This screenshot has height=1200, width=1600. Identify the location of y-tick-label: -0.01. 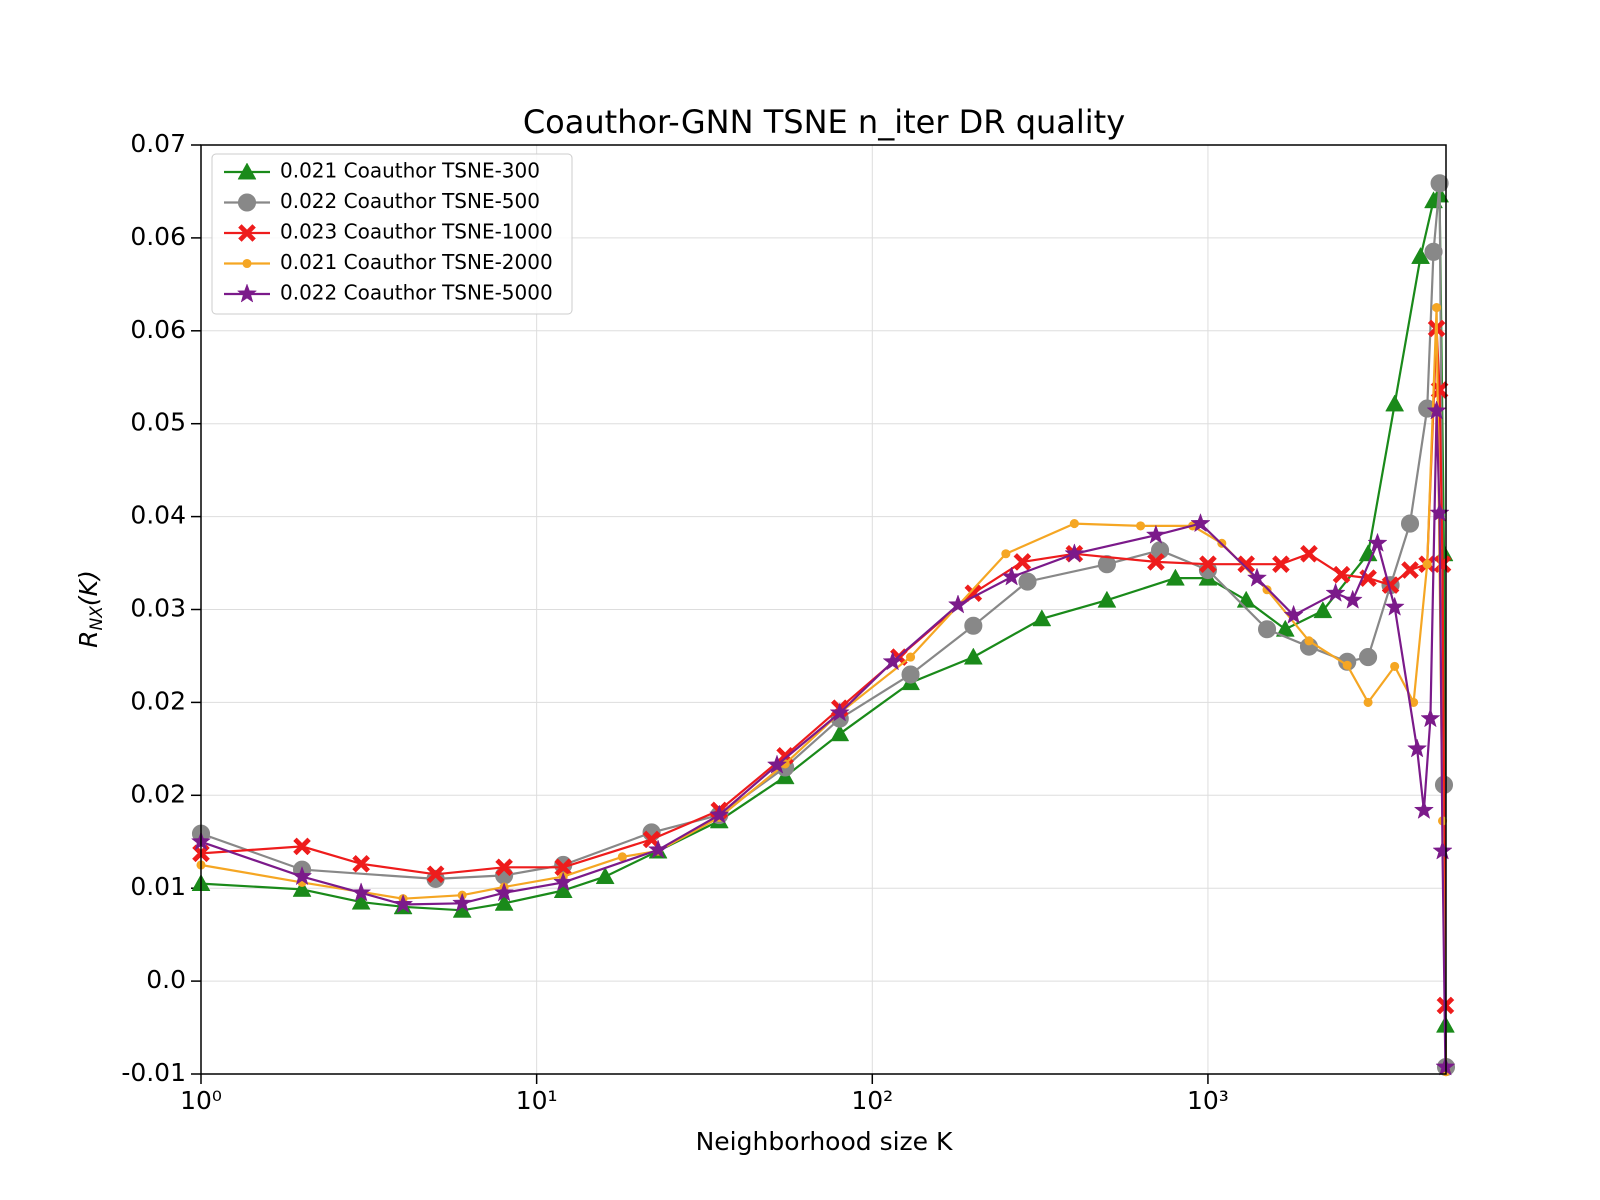
(153, 1072).